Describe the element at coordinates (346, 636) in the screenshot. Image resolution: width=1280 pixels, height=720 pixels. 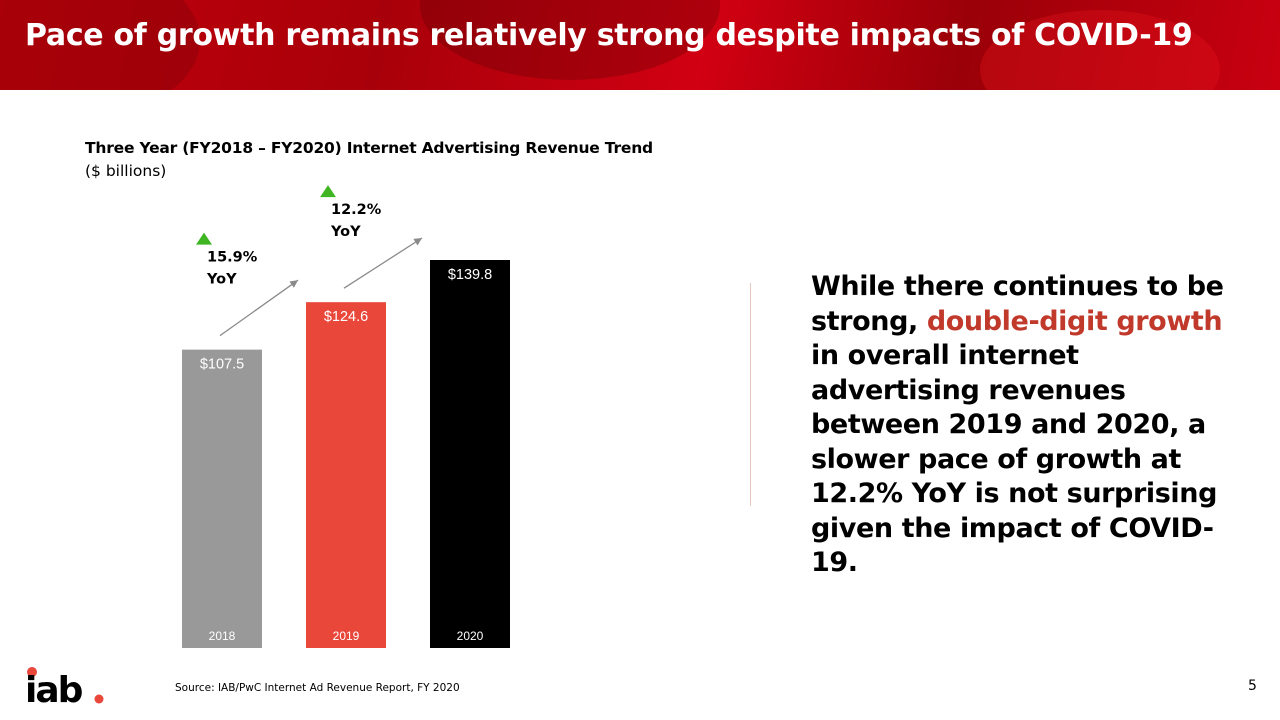
I see `category-label-2019: 2019` at that location.